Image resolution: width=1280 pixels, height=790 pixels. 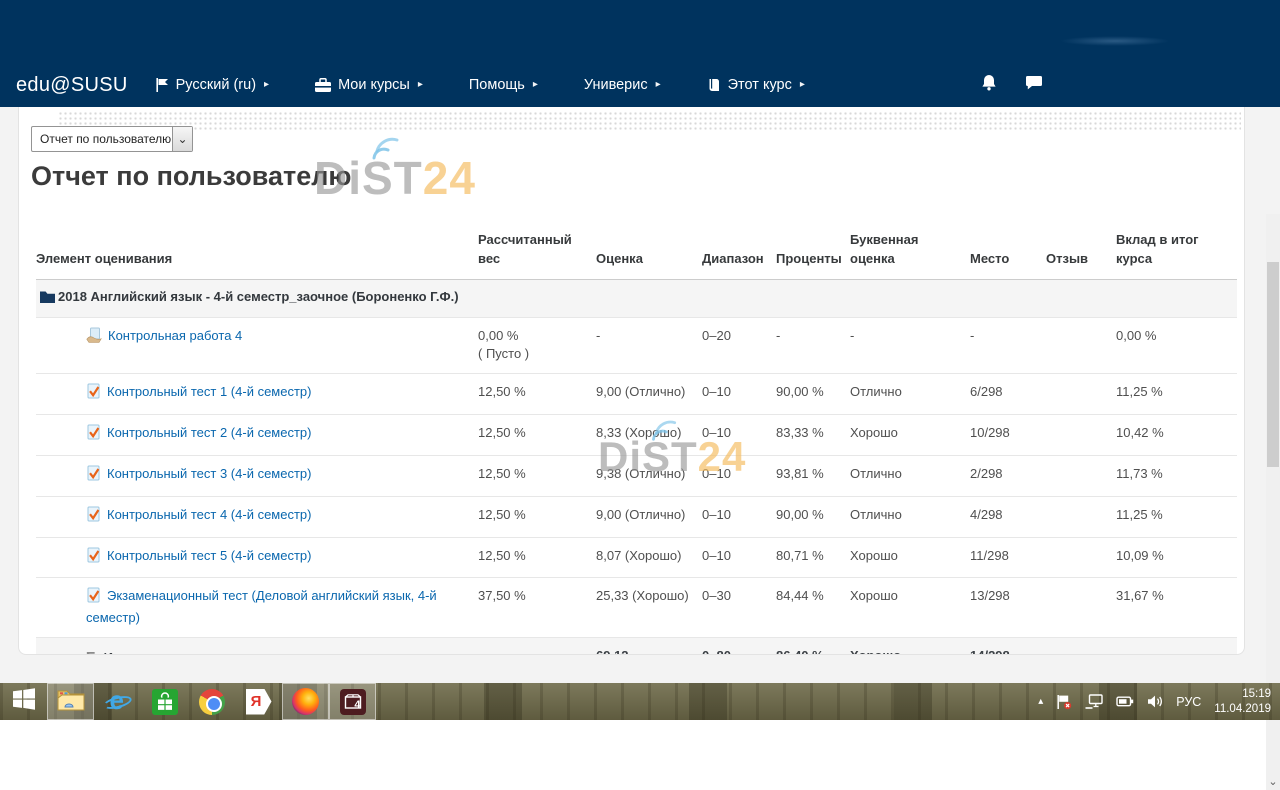 I want to click on nav-item-help: Помощь ▸, so click(x=503, y=85).